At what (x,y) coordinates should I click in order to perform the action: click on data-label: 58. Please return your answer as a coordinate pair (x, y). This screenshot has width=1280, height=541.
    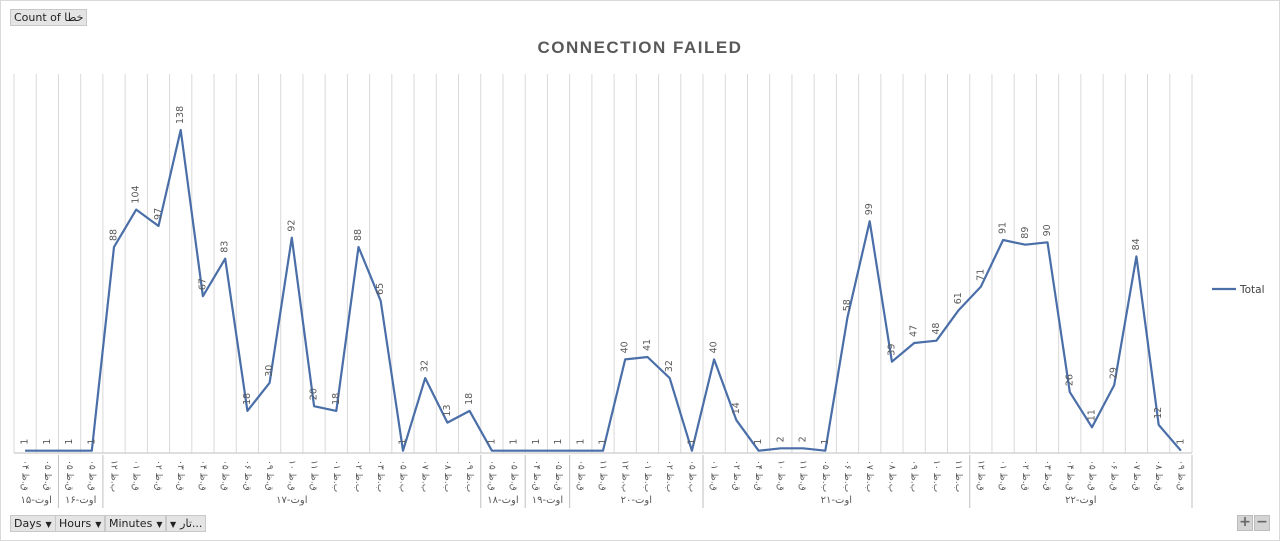
    Looking at the image, I should click on (847, 305).